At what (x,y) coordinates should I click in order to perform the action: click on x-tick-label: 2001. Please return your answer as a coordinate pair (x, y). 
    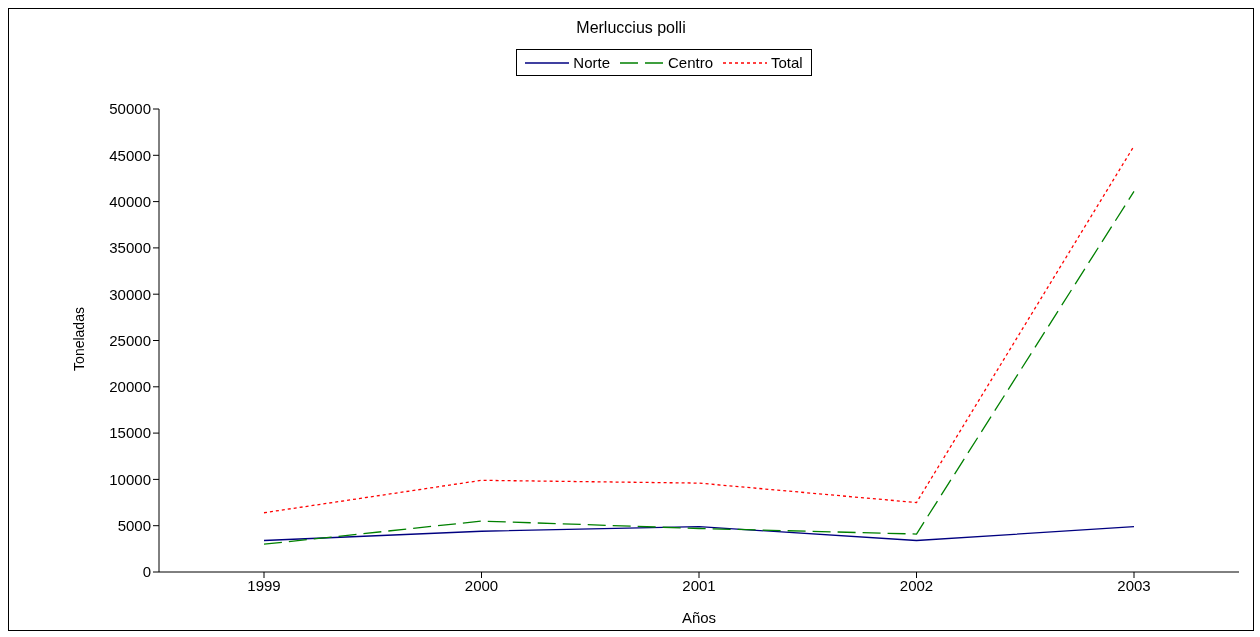
    Looking at the image, I should click on (699, 585).